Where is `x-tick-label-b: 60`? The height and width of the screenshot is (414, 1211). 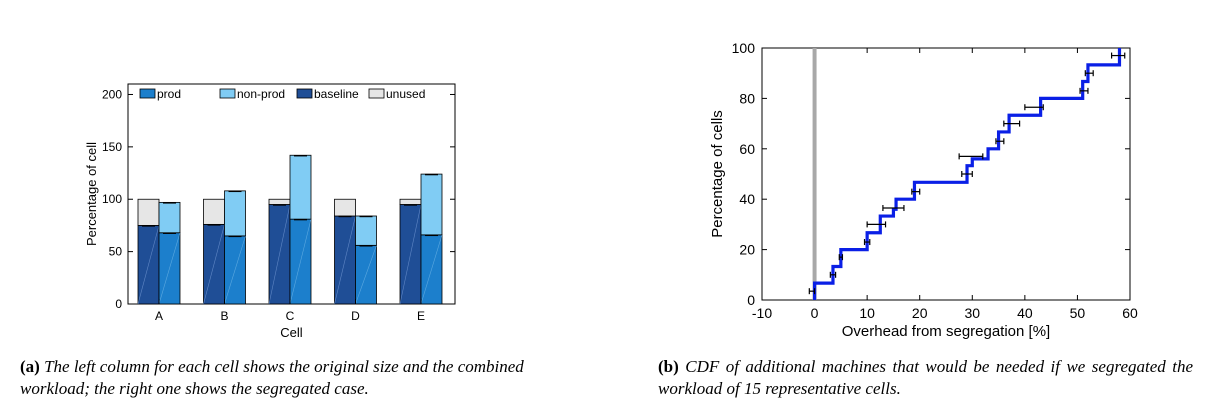
x-tick-label-b: 60 is located at coordinates (1130, 313).